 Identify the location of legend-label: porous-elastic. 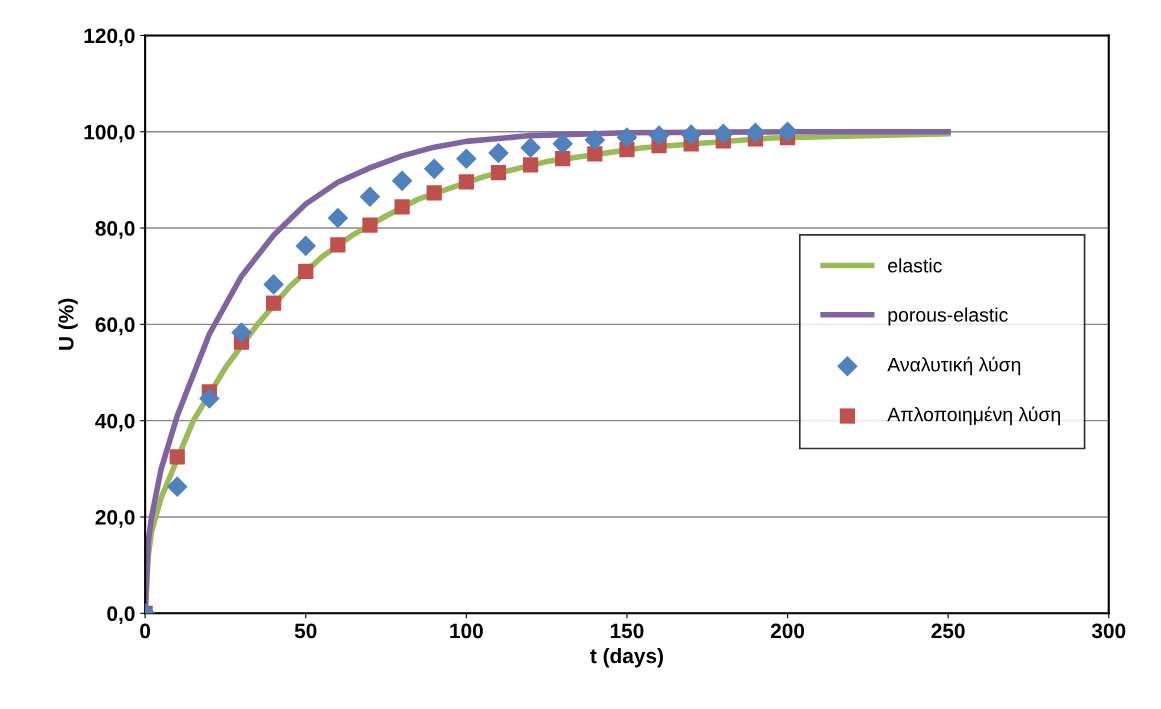
(948, 316).